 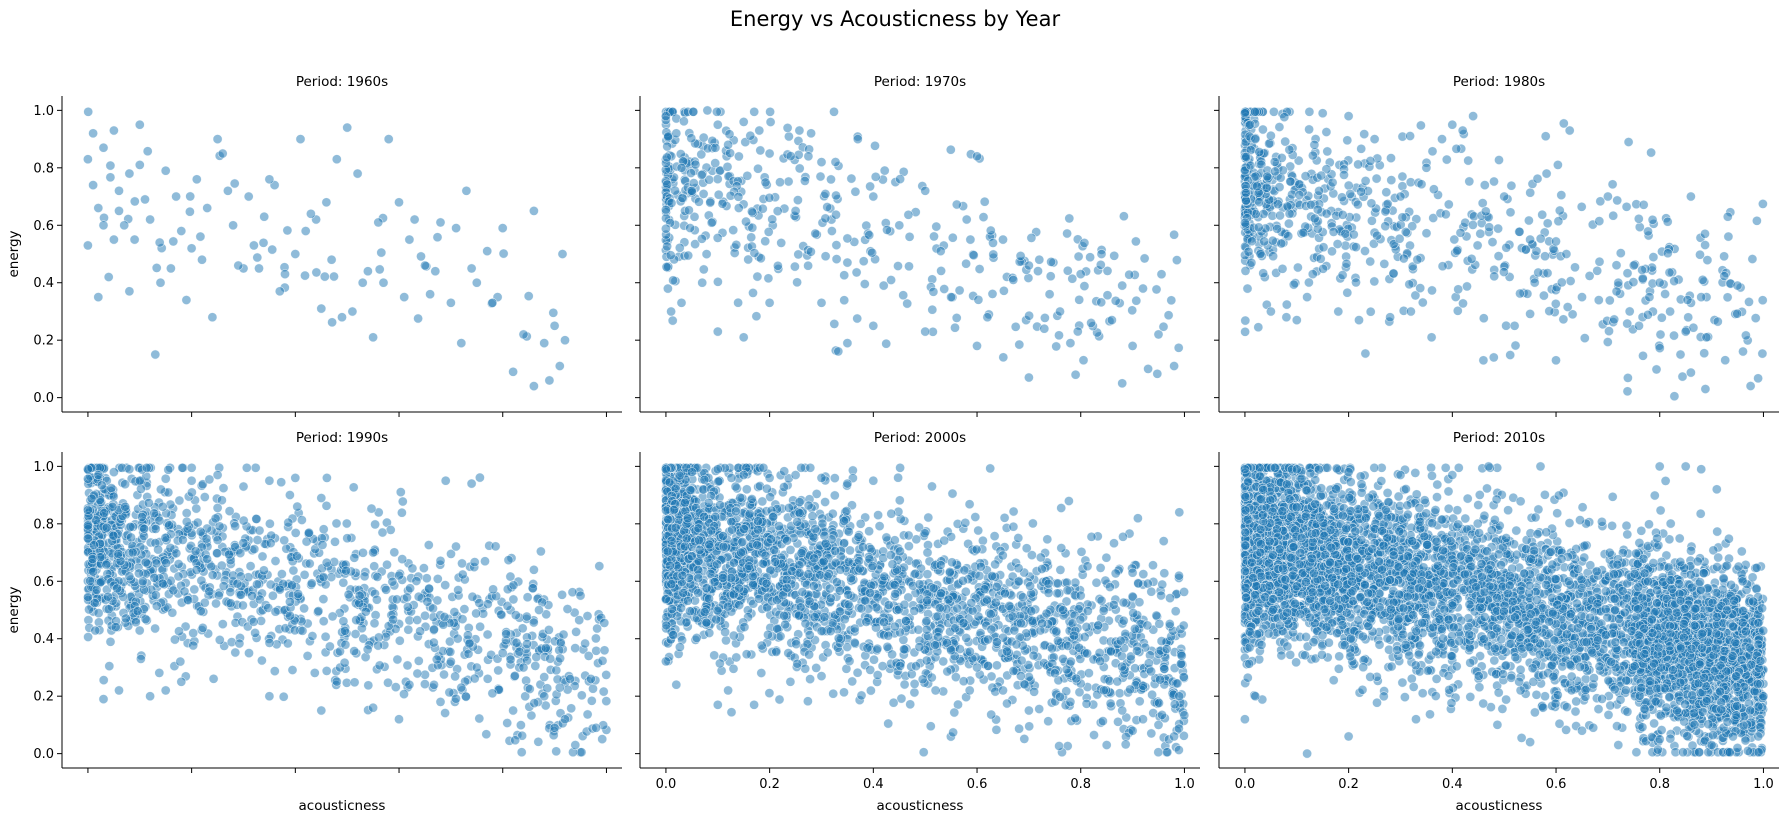 What do you see at coordinates (43, 639) in the screenshot?
I see `y-tick-label: 0.4` at bounding box center [43, 639].